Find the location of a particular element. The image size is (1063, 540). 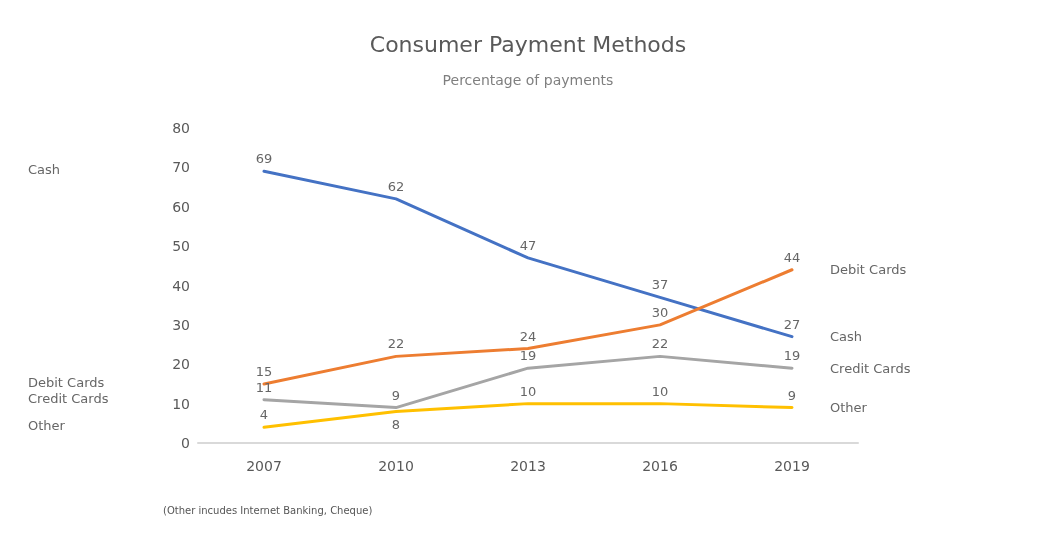

y-tick-label: 40 is located at coordinates (181, 285).